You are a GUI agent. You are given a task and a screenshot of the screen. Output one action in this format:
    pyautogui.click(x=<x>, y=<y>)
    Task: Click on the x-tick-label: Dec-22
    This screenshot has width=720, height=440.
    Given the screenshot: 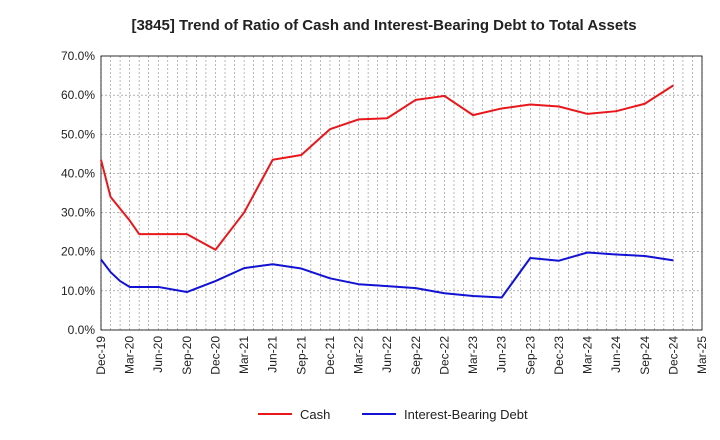 What is the action you would take?
    pyautogui.click(x=444, y=355)
    